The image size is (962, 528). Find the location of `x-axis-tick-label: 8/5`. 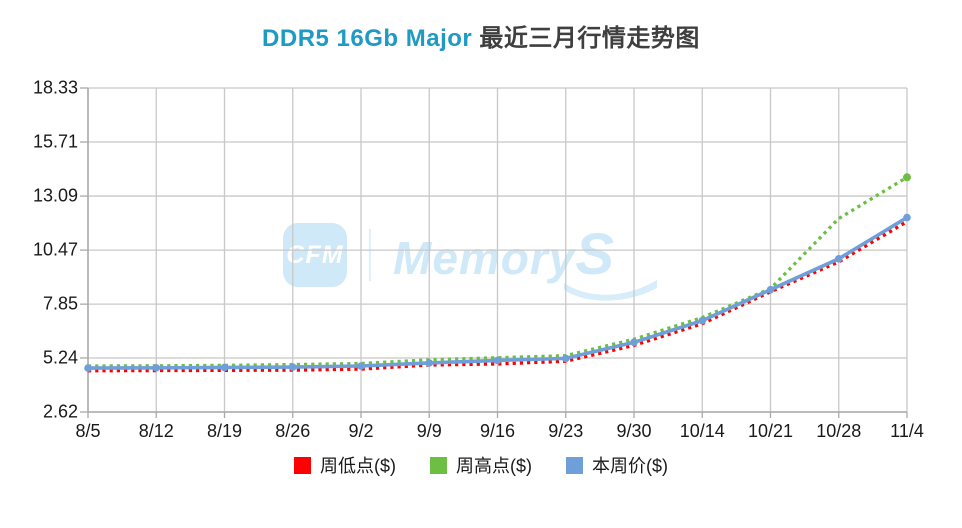

x-axis-tick-label: 8/5 is located at coordinates (88, 431).